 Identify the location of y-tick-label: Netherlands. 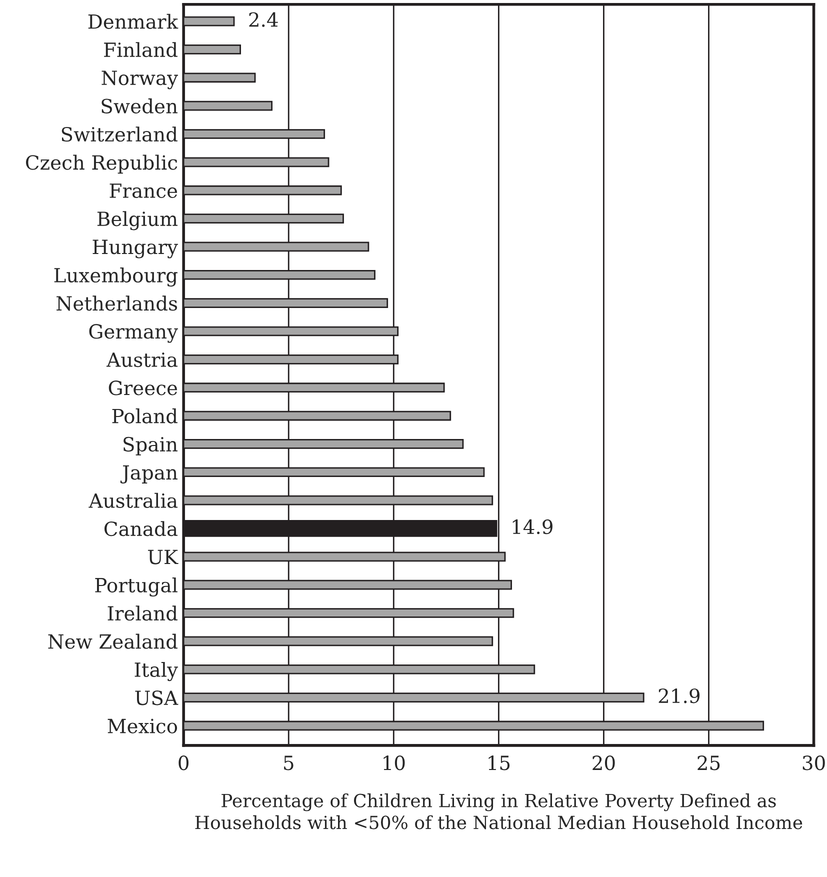
(117, 303).